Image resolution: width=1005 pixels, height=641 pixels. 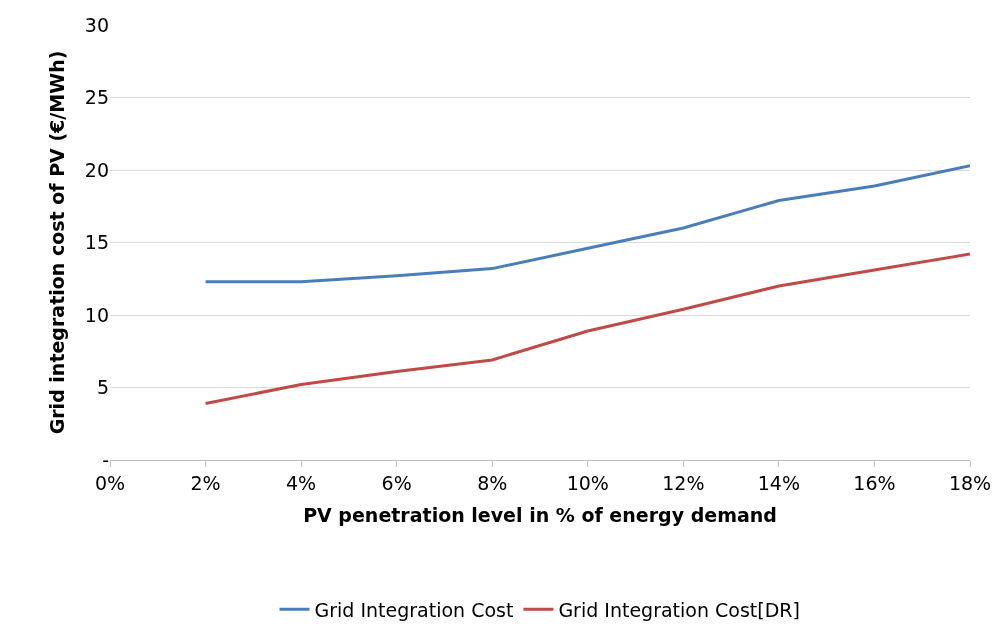 I want to click on legend-label: Grid Integration Cost, so click(x=414, y=609).